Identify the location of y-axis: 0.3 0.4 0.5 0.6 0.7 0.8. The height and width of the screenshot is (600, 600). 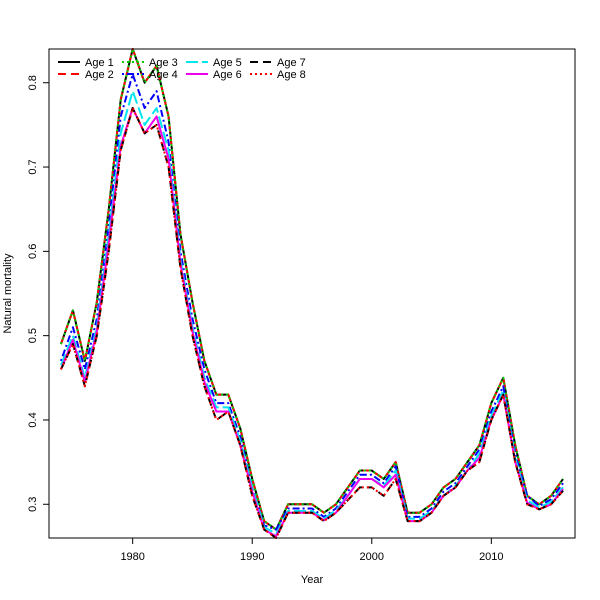
(38, 293).